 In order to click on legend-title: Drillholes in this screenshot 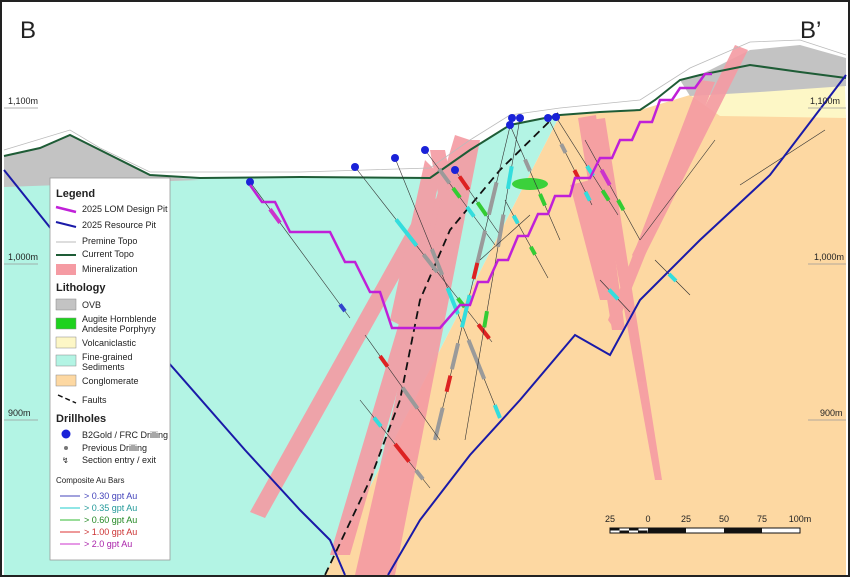, I will do `click(81, 419)`.